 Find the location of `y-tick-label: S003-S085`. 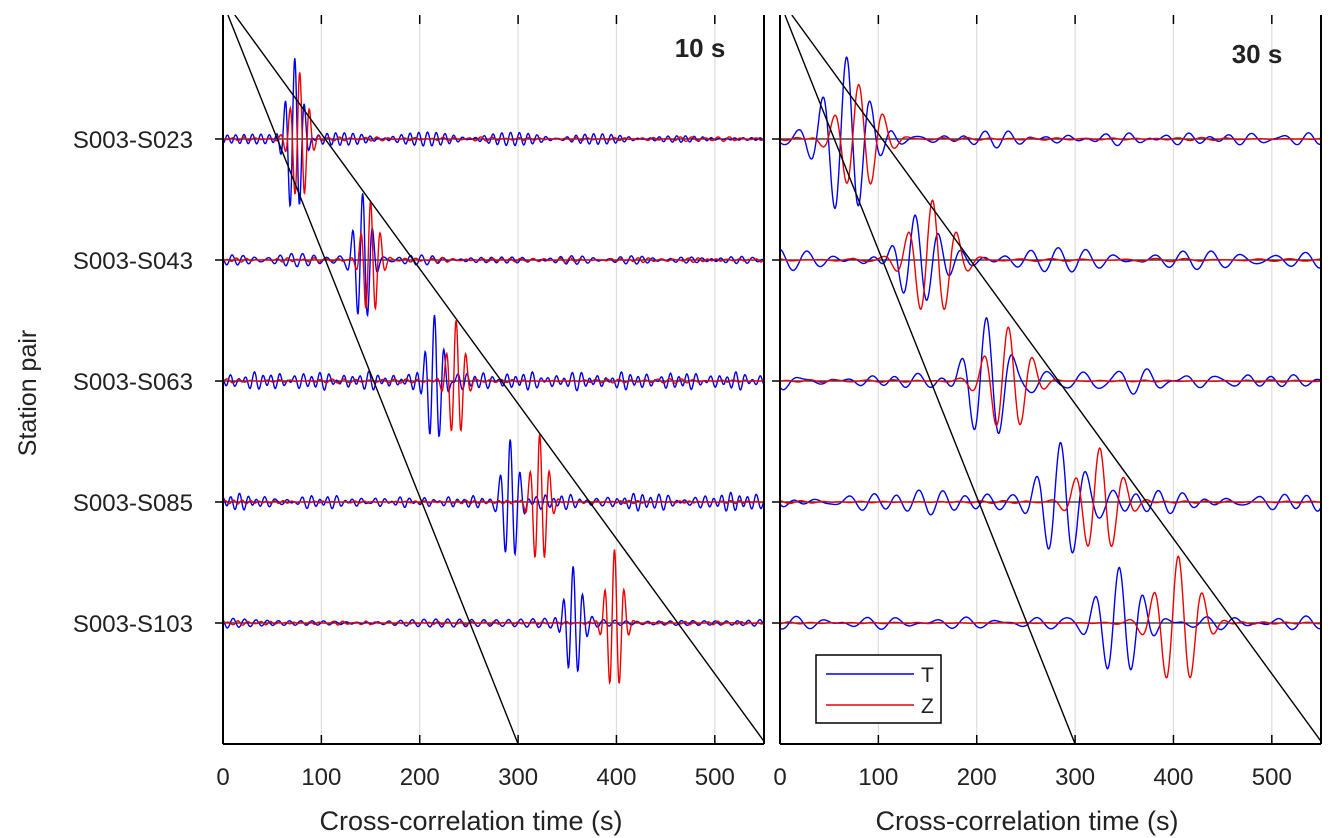

y-tick-label: S003-S085 is located at coordinates (133, 503).